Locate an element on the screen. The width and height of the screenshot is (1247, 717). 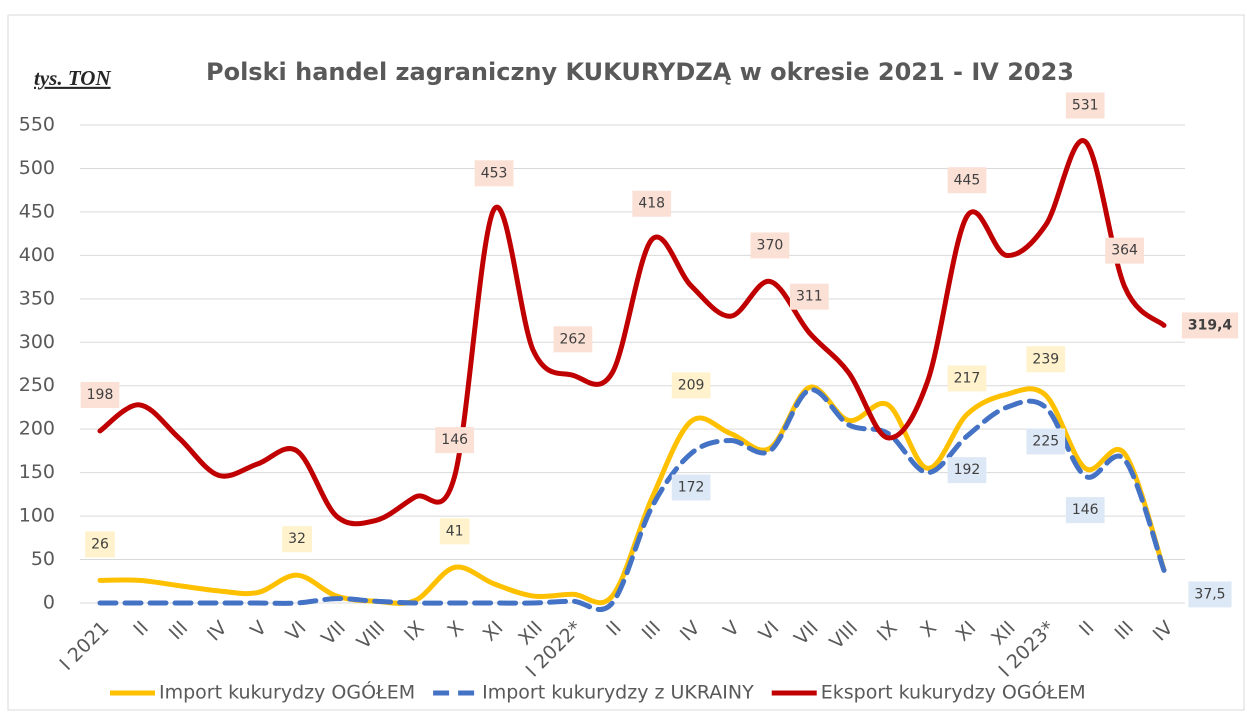
data-label: 41 is located at coordinates (454, 531).